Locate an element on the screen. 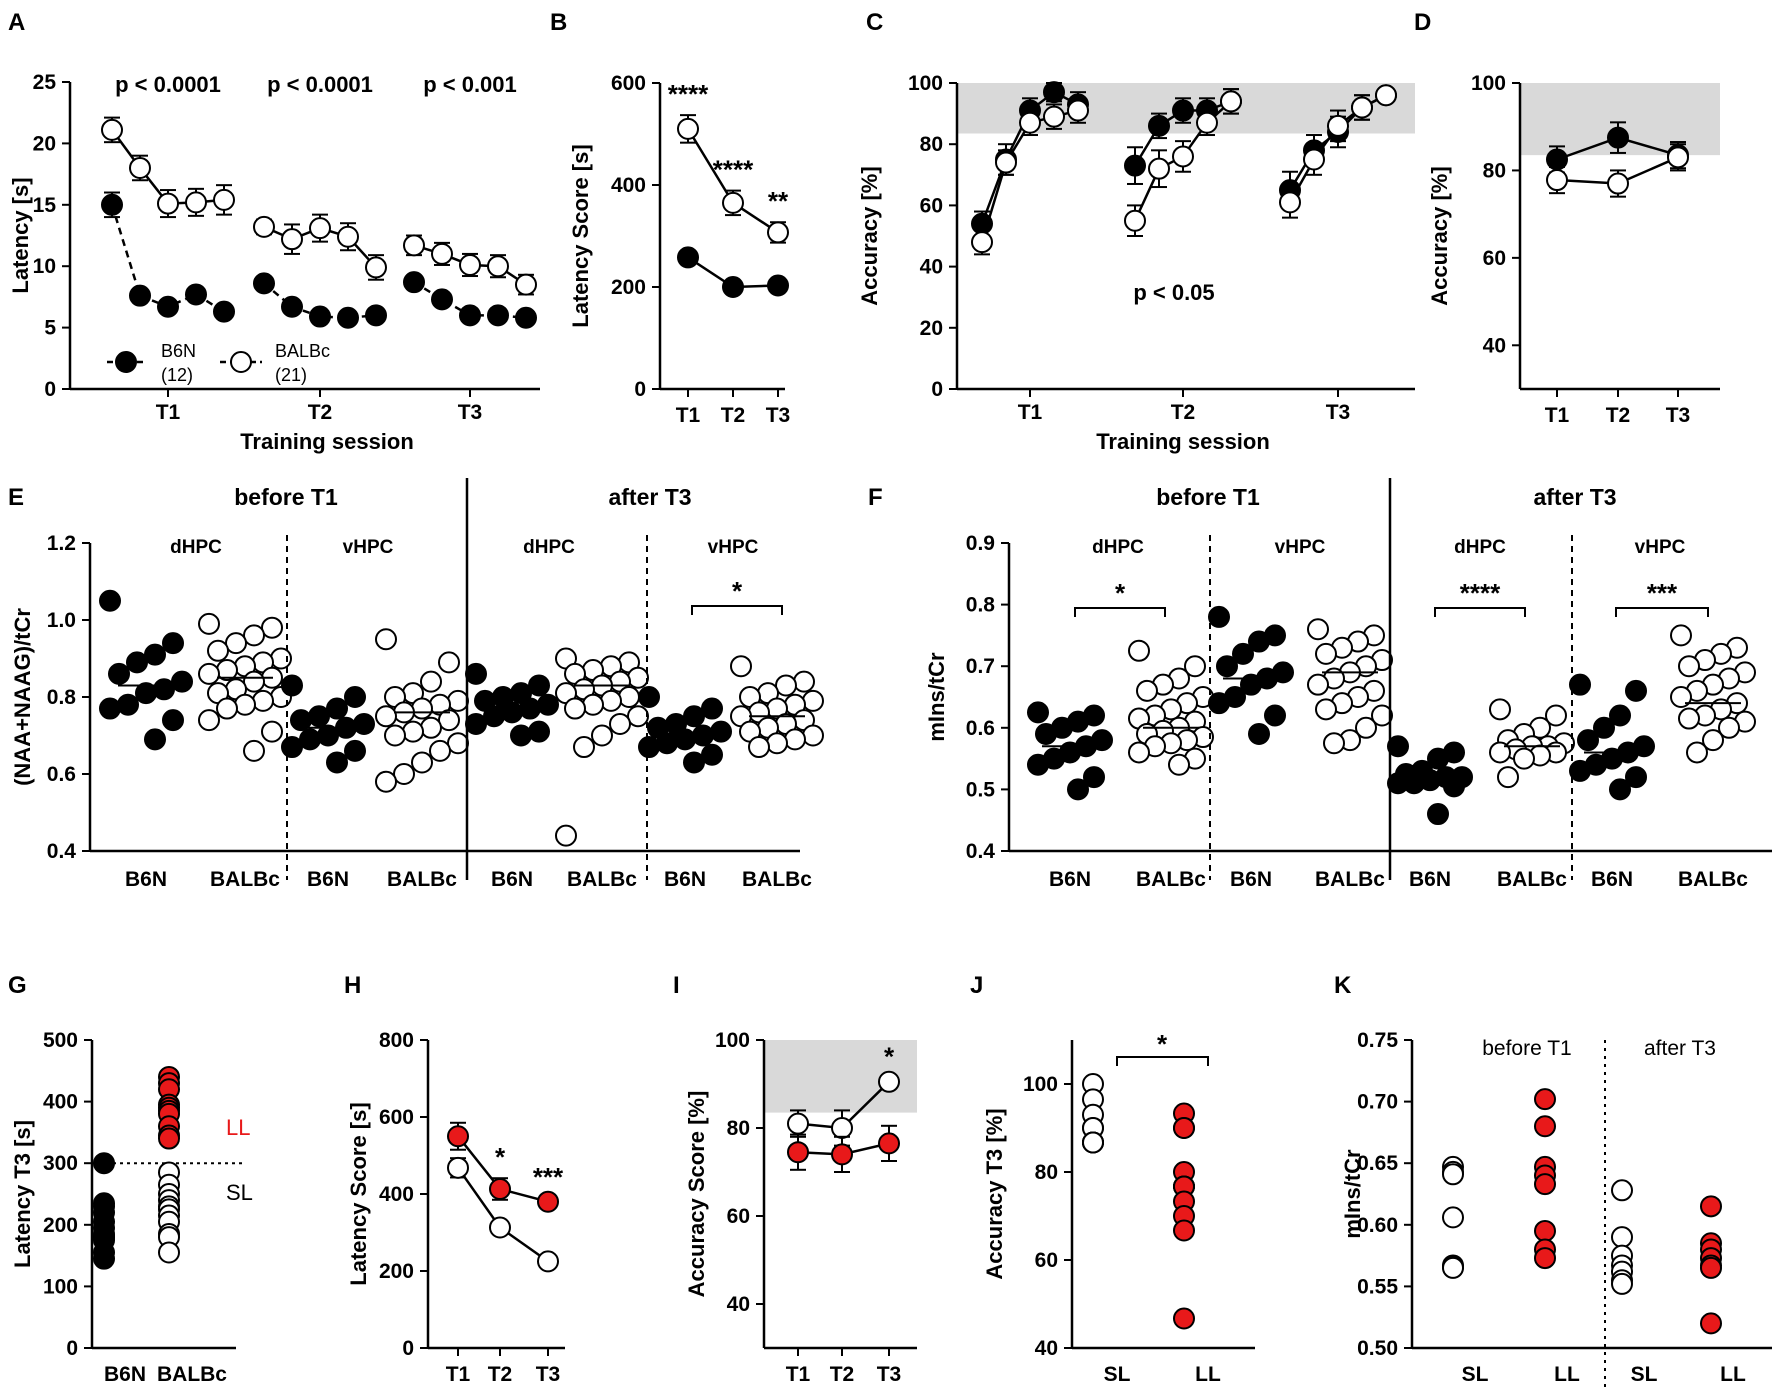  y-tick-label: 600 is located at coordinates (396, 1117).